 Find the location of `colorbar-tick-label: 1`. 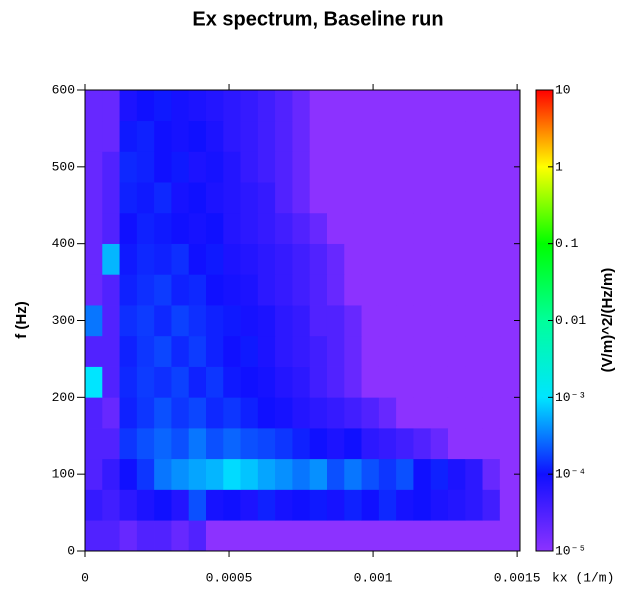

colorbar-tick-label: 1 is located at coordinates (559, 166).